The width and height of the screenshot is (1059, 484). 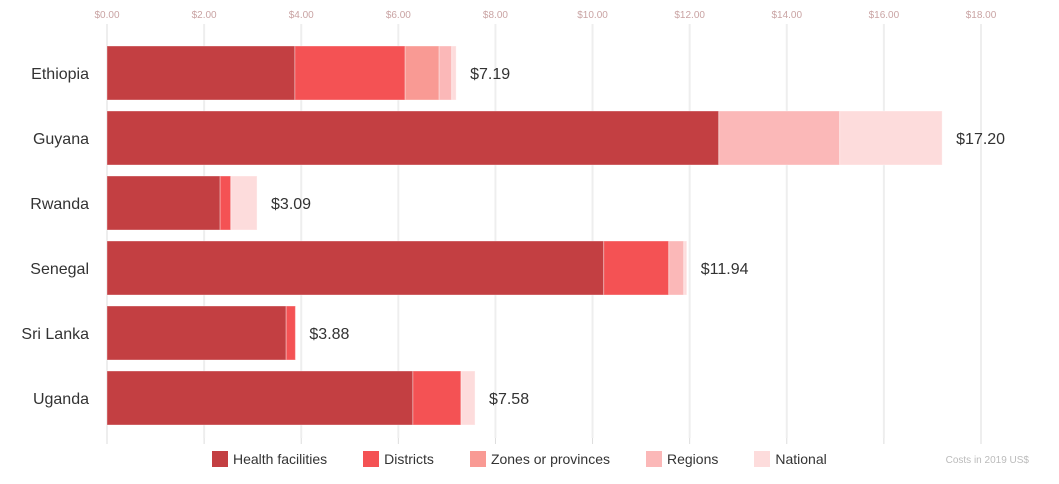 I want to click on category-label: Rwanda, so click(x=59, y=204).